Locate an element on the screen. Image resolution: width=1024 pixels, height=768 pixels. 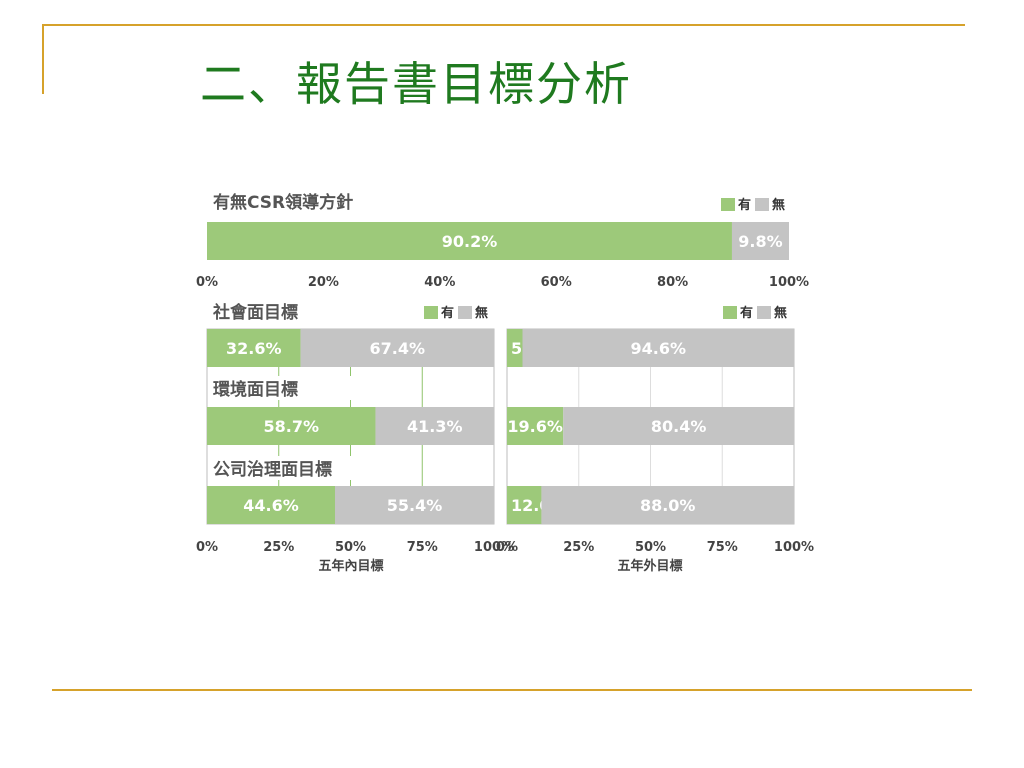
chart-title: 有無CSR領導方針 is located at coordinates (283, 202).